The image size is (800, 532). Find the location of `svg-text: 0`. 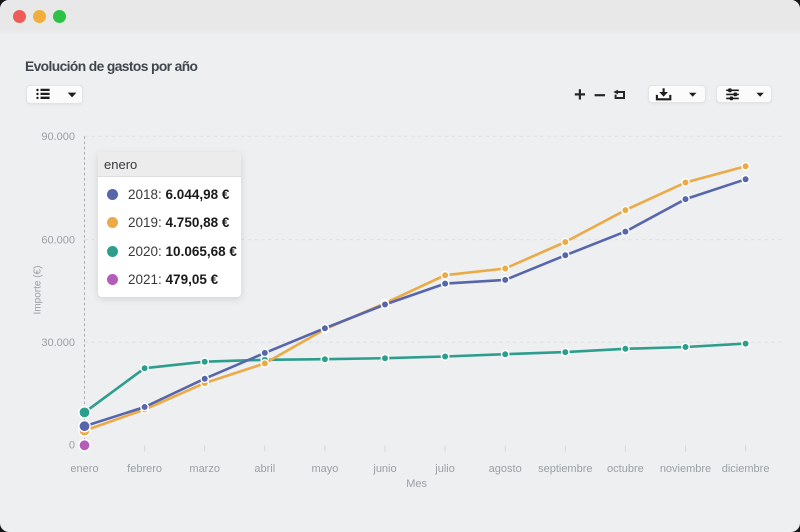

svg-text: 0 is located at coordinates (72, 446).